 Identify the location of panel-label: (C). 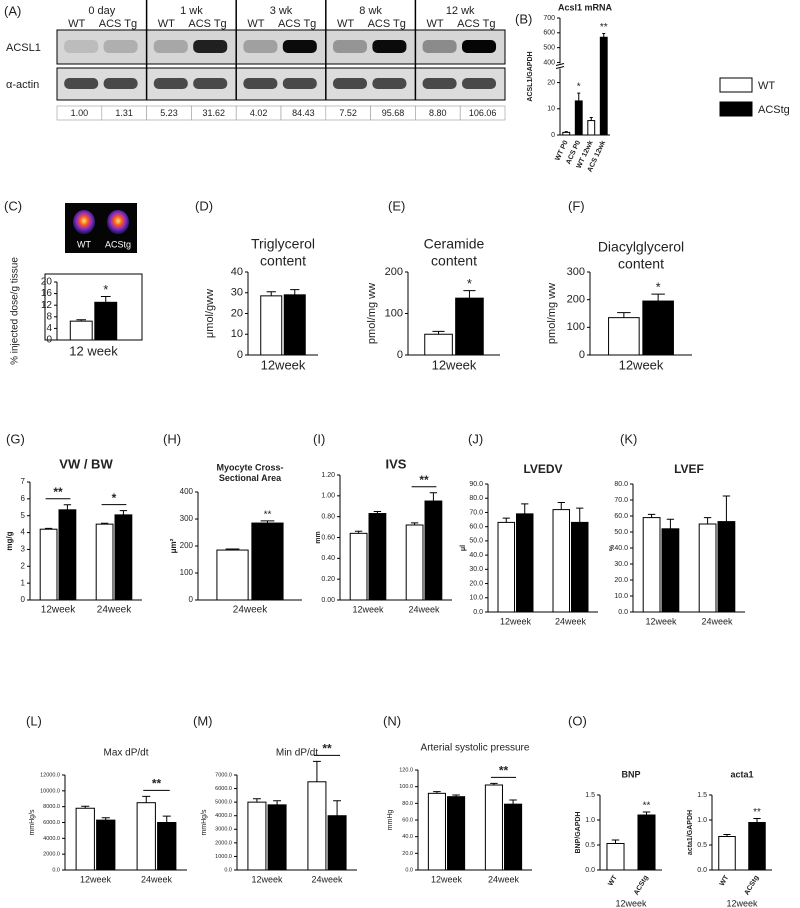
(13, 205).